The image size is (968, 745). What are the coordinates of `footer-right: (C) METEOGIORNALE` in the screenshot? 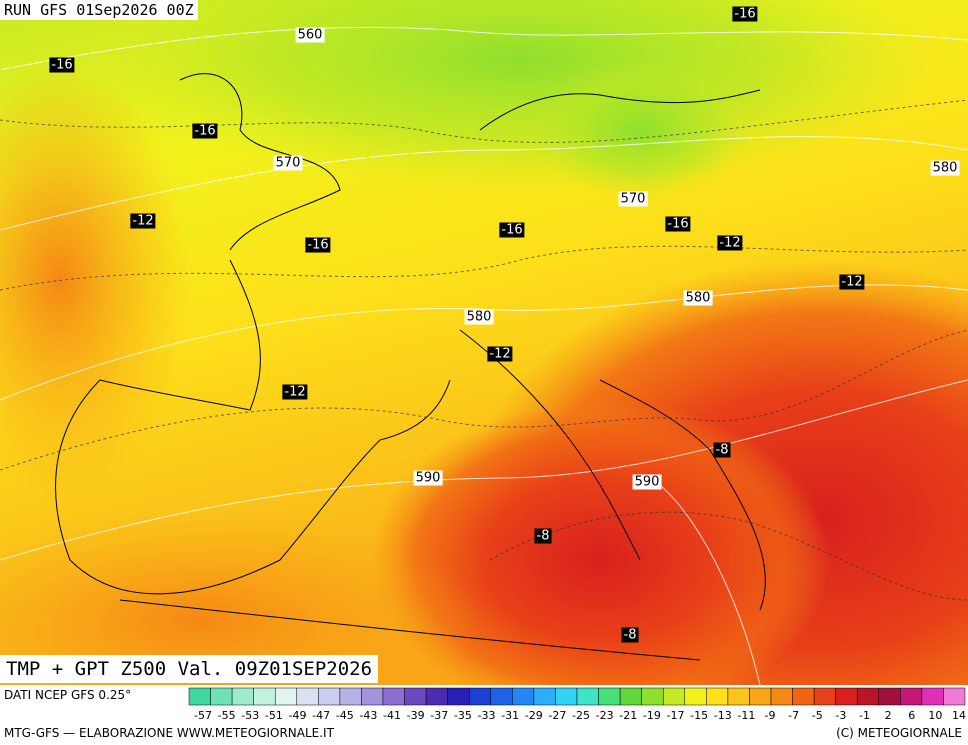 It's located at (899, 733).